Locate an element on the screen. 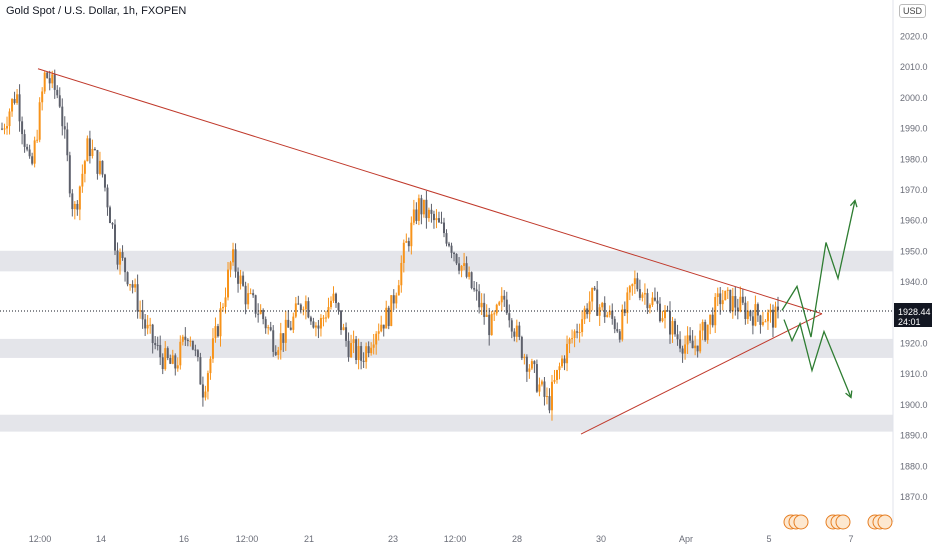  bullish-projection-arrowhead is located at coordinates (853, 203).